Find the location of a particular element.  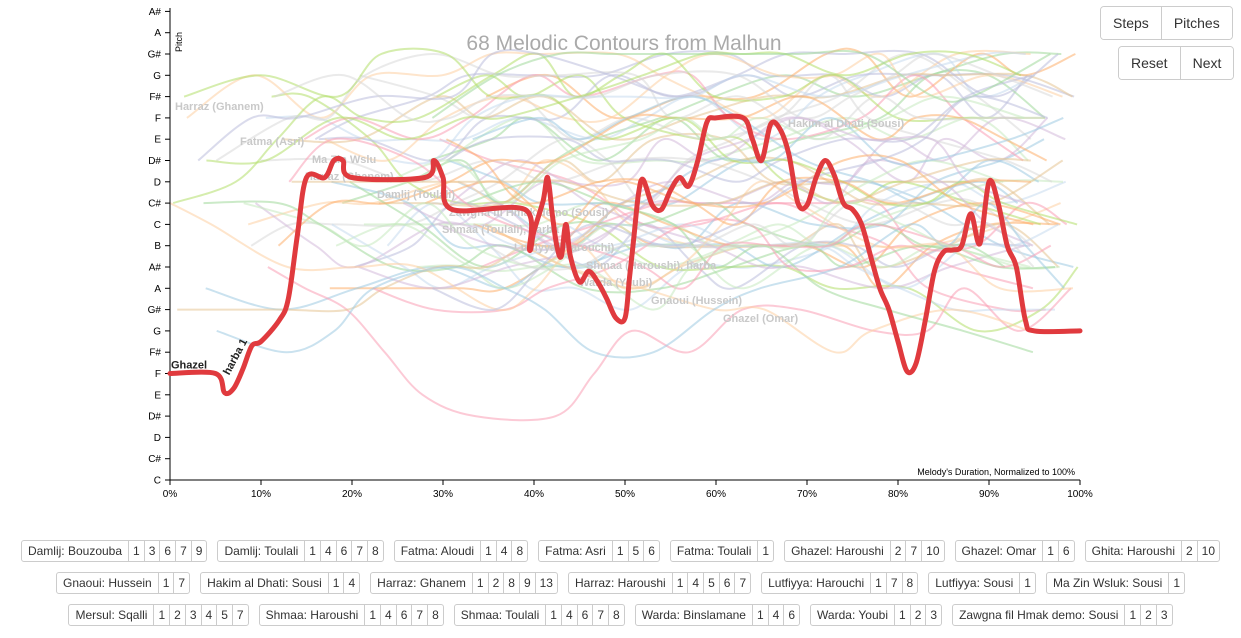

harba-number-button: 13 is located at coordinates (545, 583).